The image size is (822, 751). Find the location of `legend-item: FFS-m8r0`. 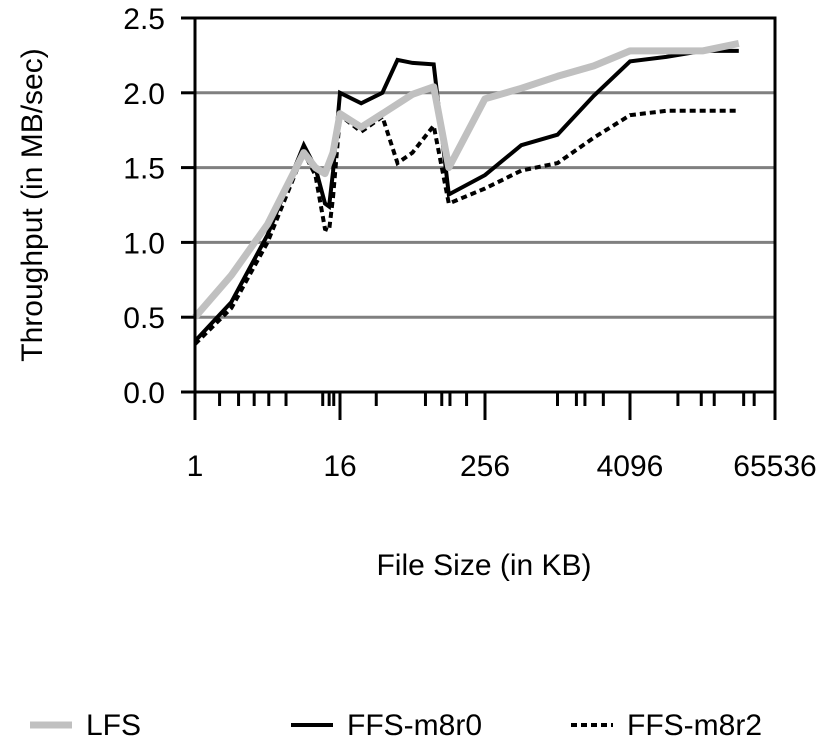

legend-item: FFS-m8r0 is located at coordinates (386, 725).